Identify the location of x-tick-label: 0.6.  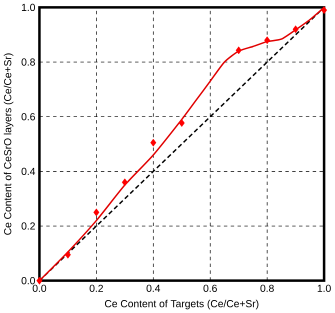
(210, 288).